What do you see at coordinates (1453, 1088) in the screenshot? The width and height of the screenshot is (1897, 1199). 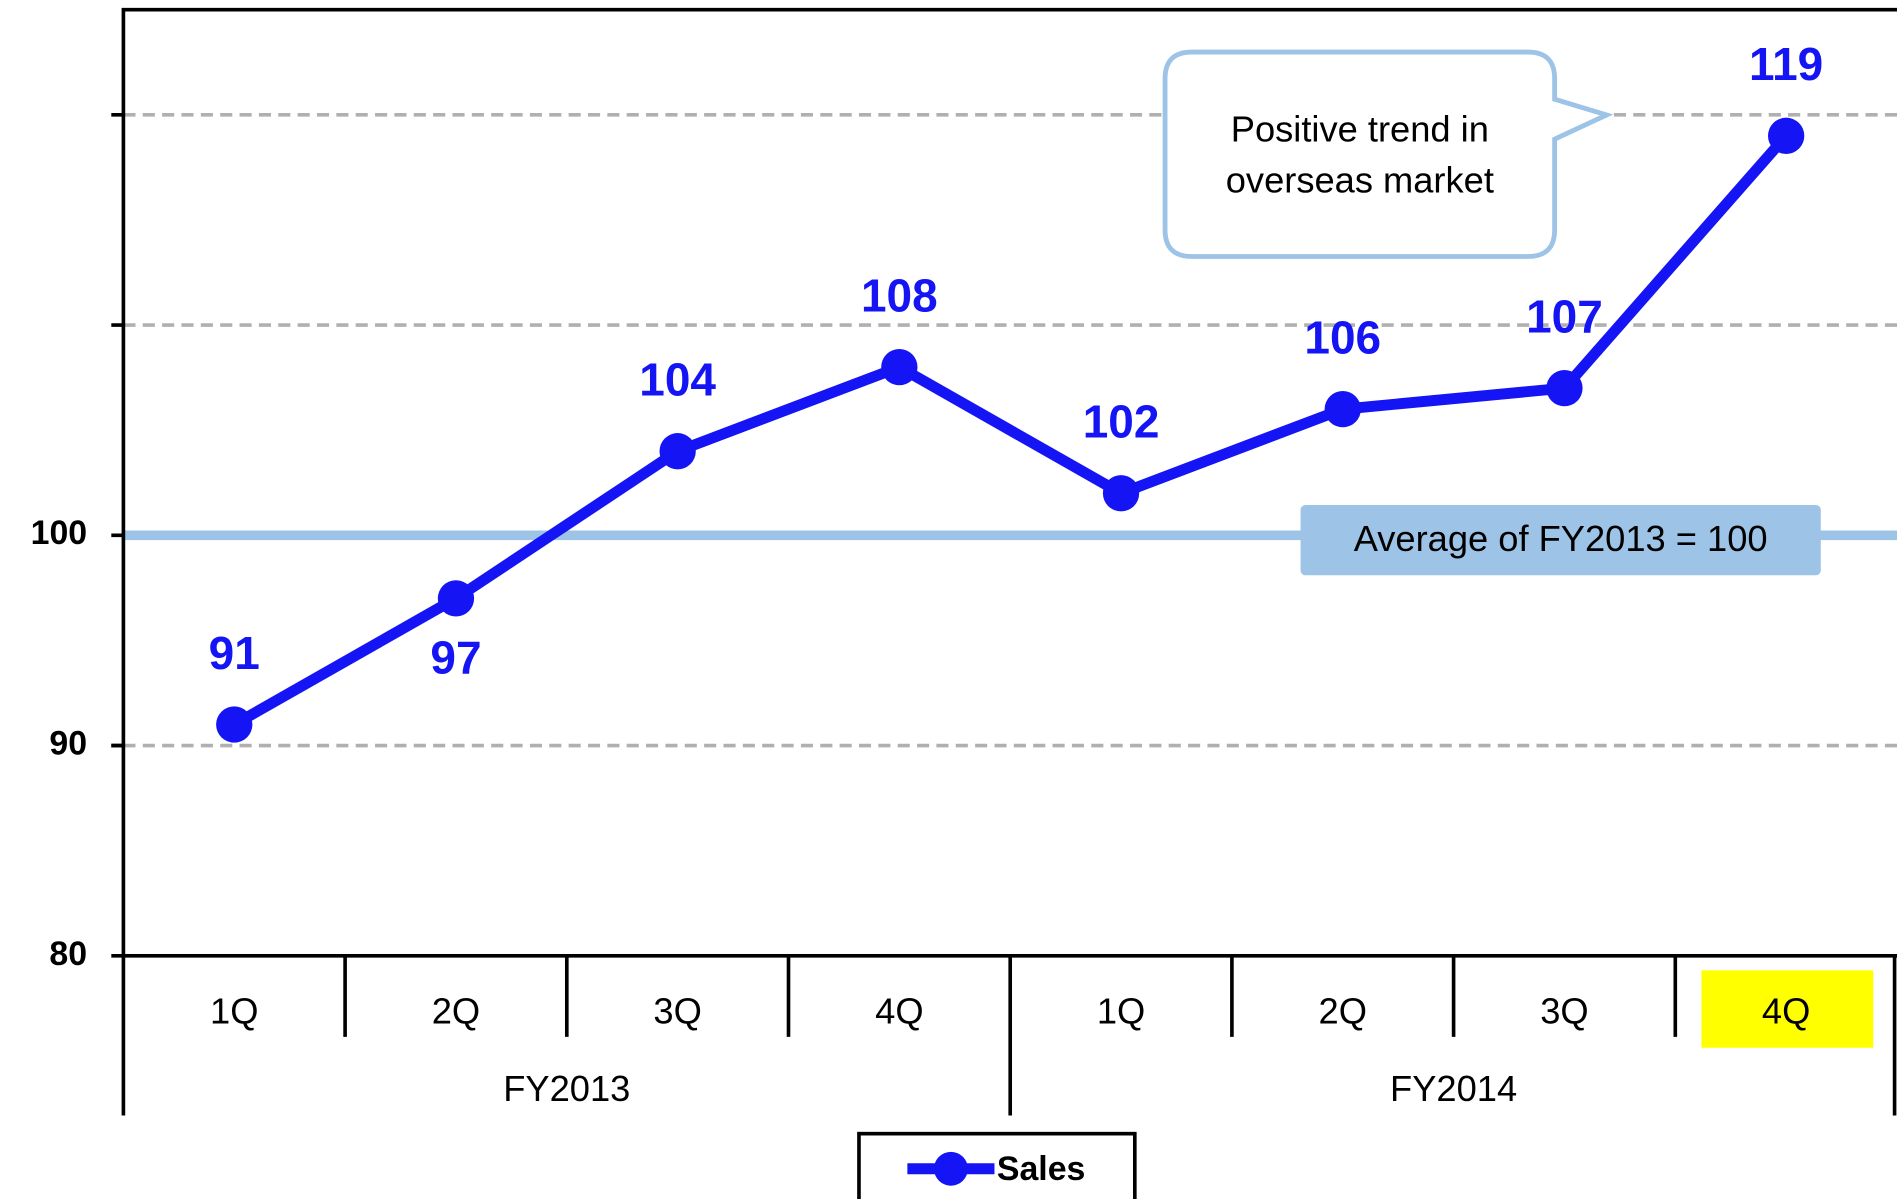 I see `group-label: FY2014` at bounding box center [1453, 1088].